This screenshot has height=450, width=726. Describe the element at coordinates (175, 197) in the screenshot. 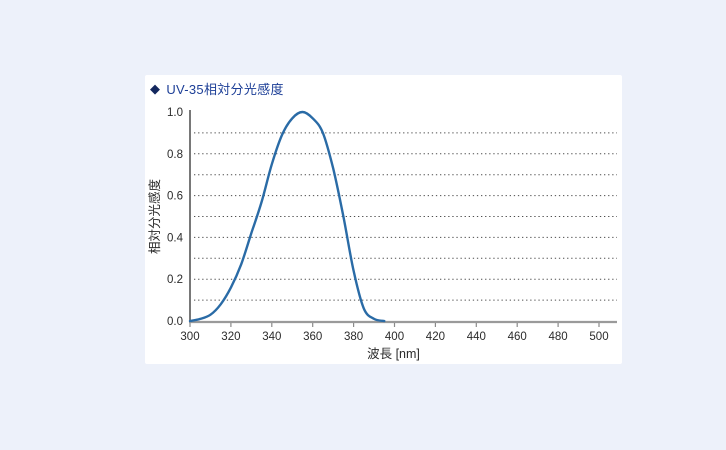

I see `y-tick-label: 0.6` at that location.